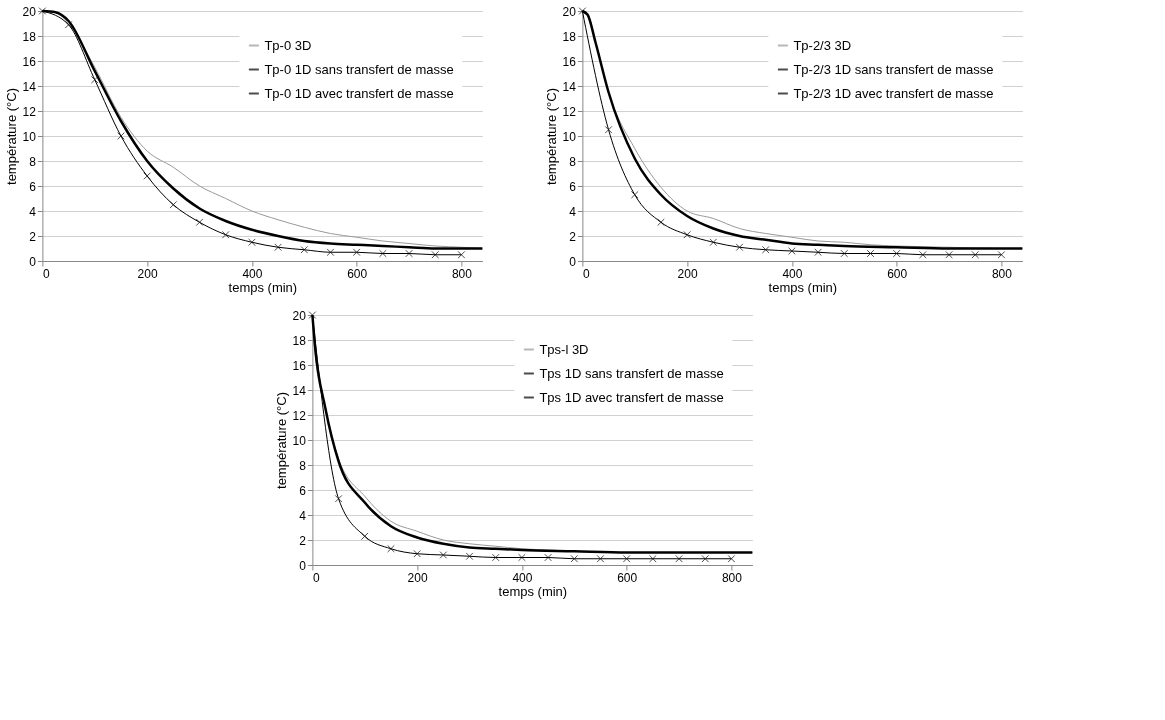 The height and width of the screenshot is (720, 1165). Describe the element at coordinates (359, 69) in the screenshot. I see `legend-label: Tp-0 1D sans transfert de masse` at that location.